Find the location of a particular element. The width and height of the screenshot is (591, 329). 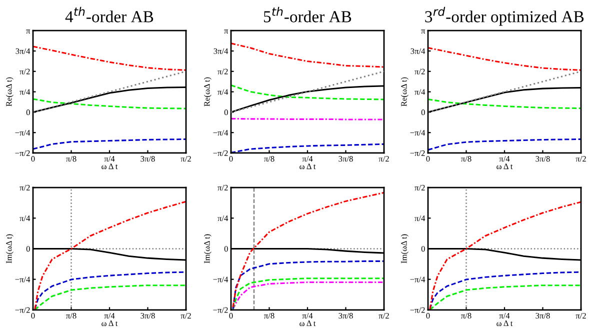

chart-title: 3$^{rd}$-order optimized AB is located at coordinates (504, 16).